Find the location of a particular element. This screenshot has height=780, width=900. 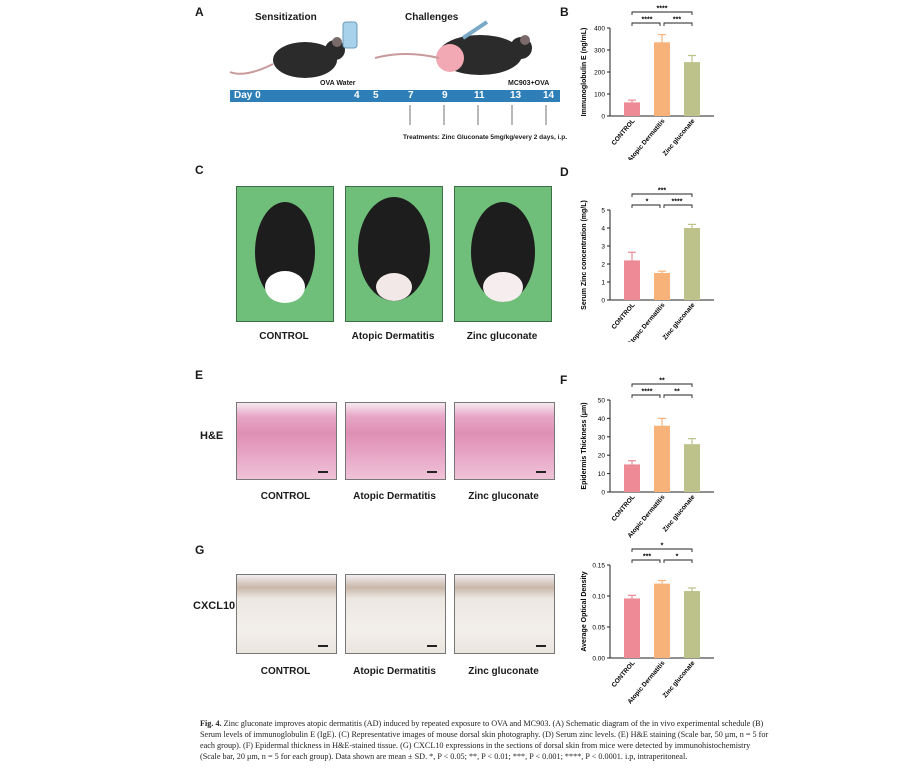

photo-atopic-dermatitis is located at coordinates (394, 254).